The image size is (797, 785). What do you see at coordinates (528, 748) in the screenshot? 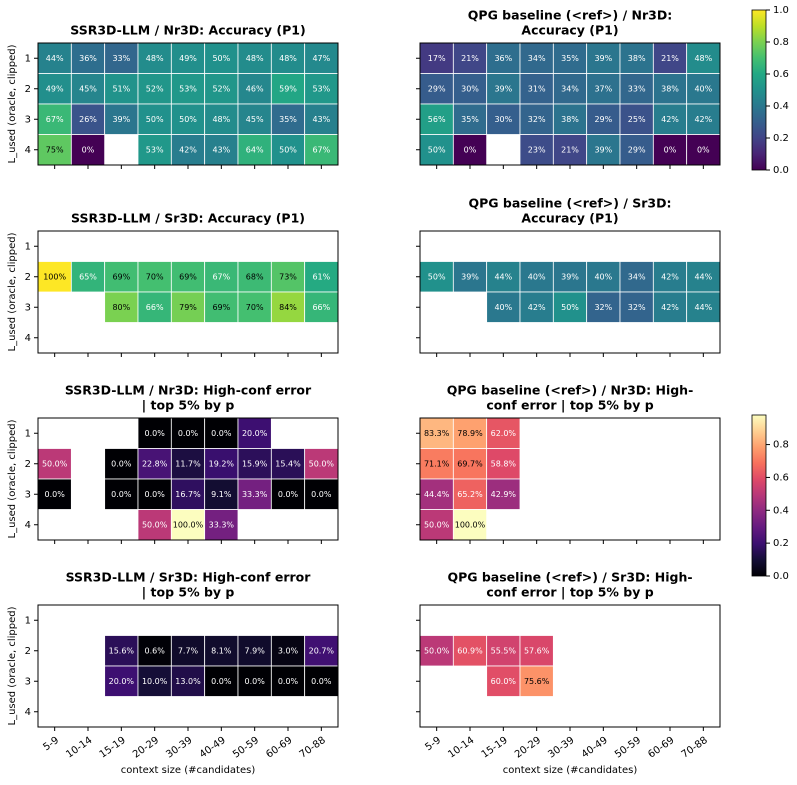
I see `x-tick-label: 20-29` at bounding box center [528, 748].